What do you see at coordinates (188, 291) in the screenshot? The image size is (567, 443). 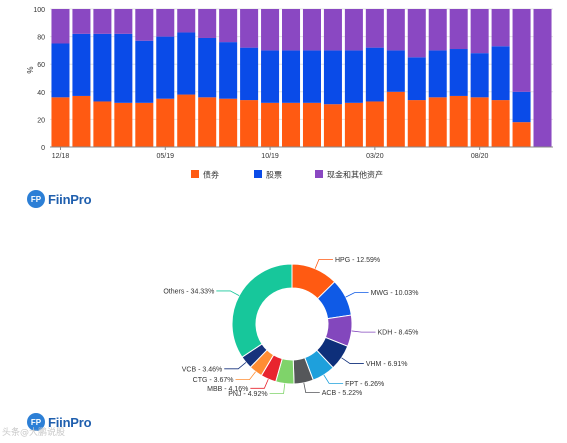 I see `donut-slice-label: Others - 34.33%` at bounding box center [188, 291].